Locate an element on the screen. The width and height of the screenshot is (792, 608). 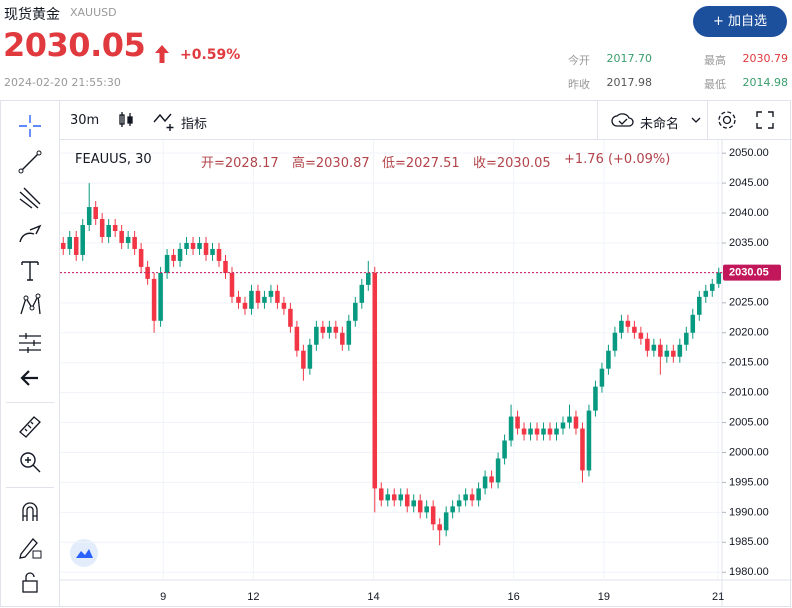
x-tick-label: 12 is located at coordinates (253, 597).